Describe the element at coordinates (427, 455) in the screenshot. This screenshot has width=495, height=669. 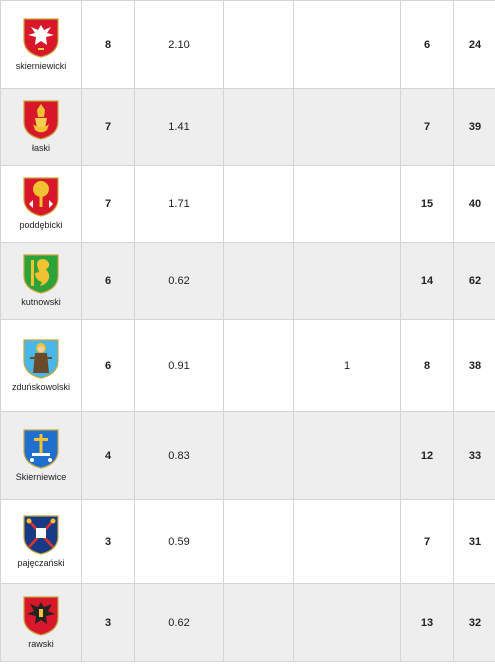
I see `green-value: 12` at that location.